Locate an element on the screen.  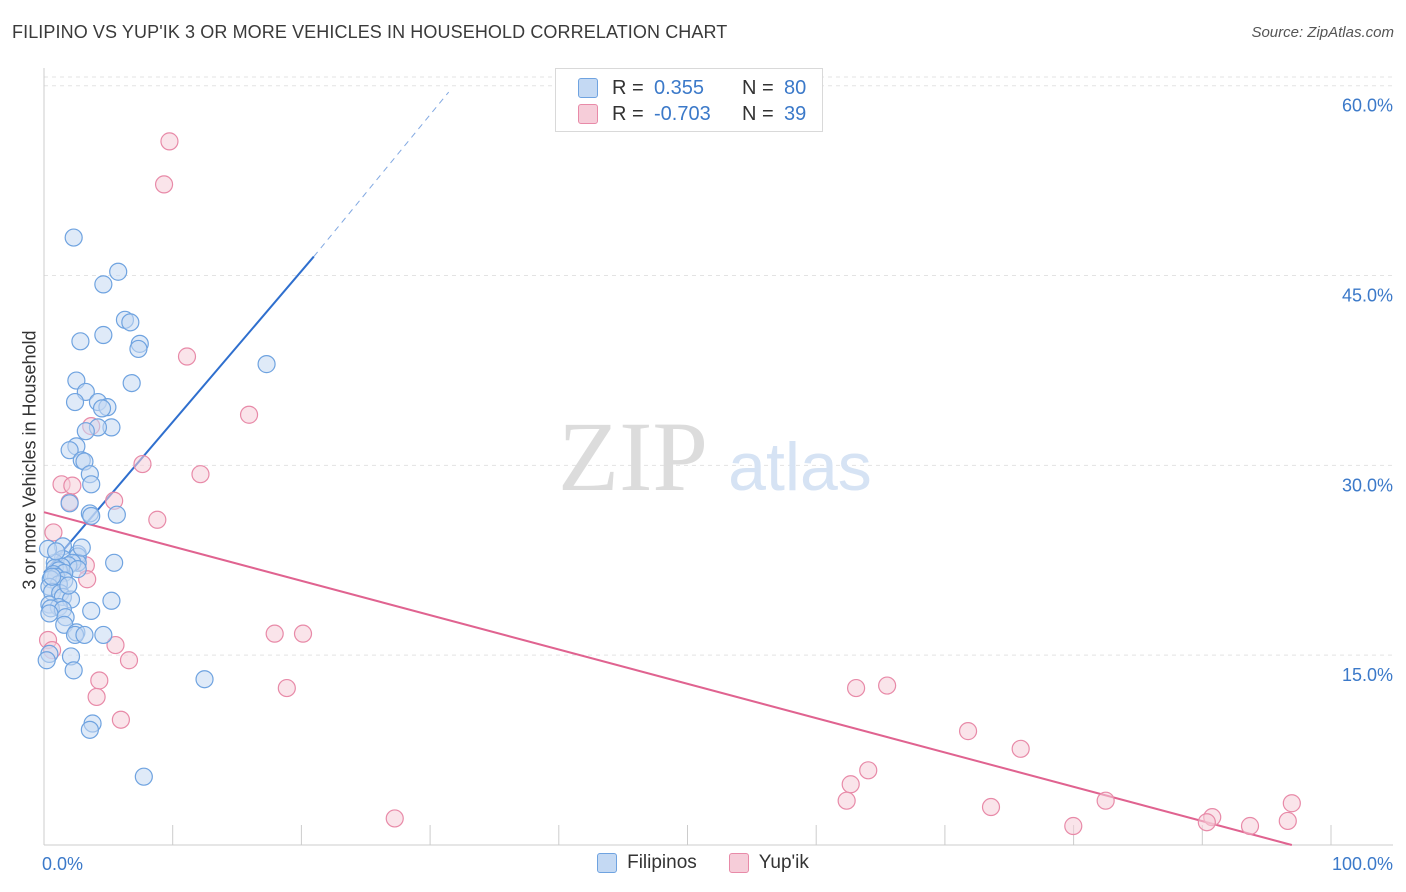
legend-n-value: 39 is located at coordinates (795, 113).